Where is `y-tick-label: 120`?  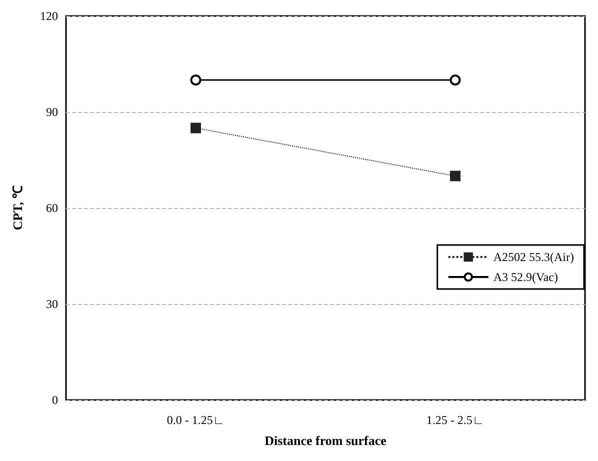 y-tick-label: 120 is located at coordinates (49, 16).